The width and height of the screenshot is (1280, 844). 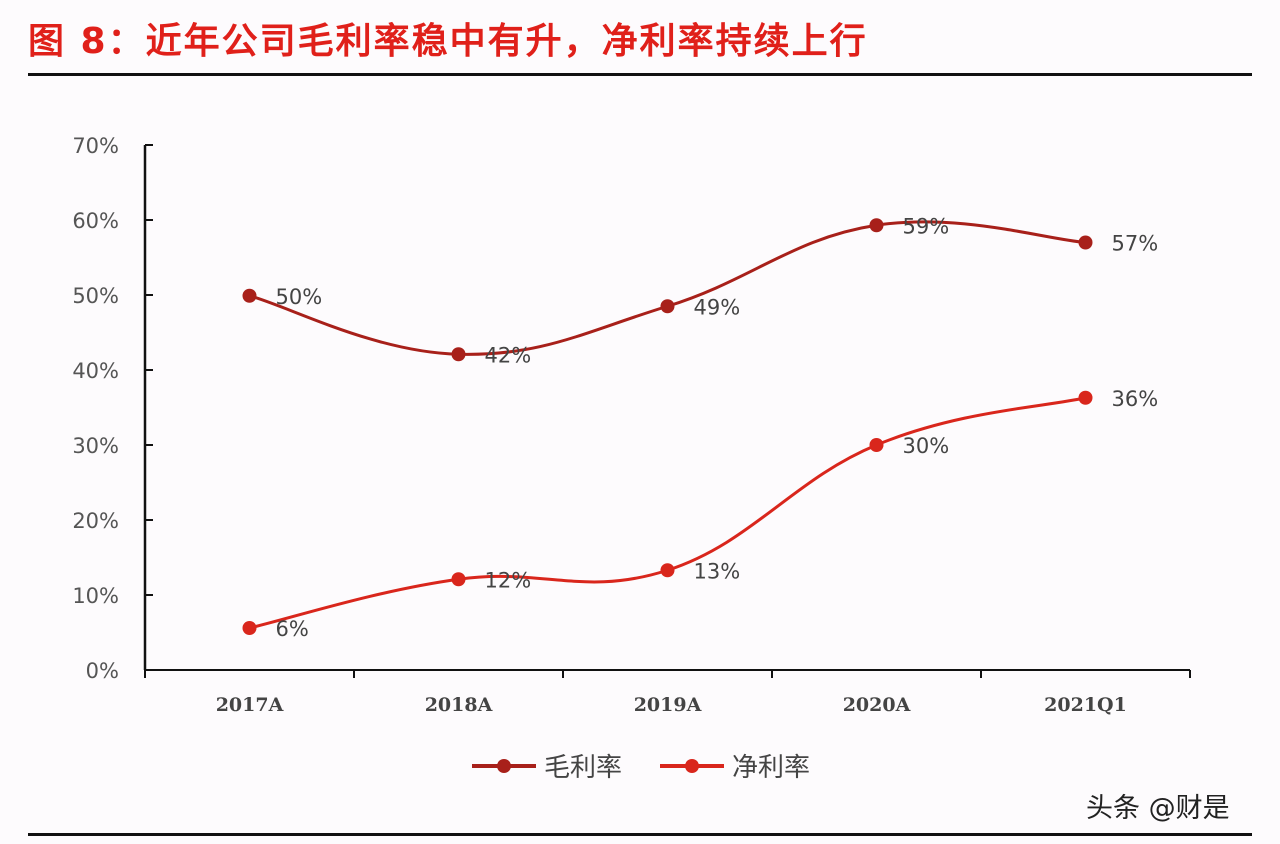 I want to click on x-tick-label: 2018A, so click(x=459, y=705).